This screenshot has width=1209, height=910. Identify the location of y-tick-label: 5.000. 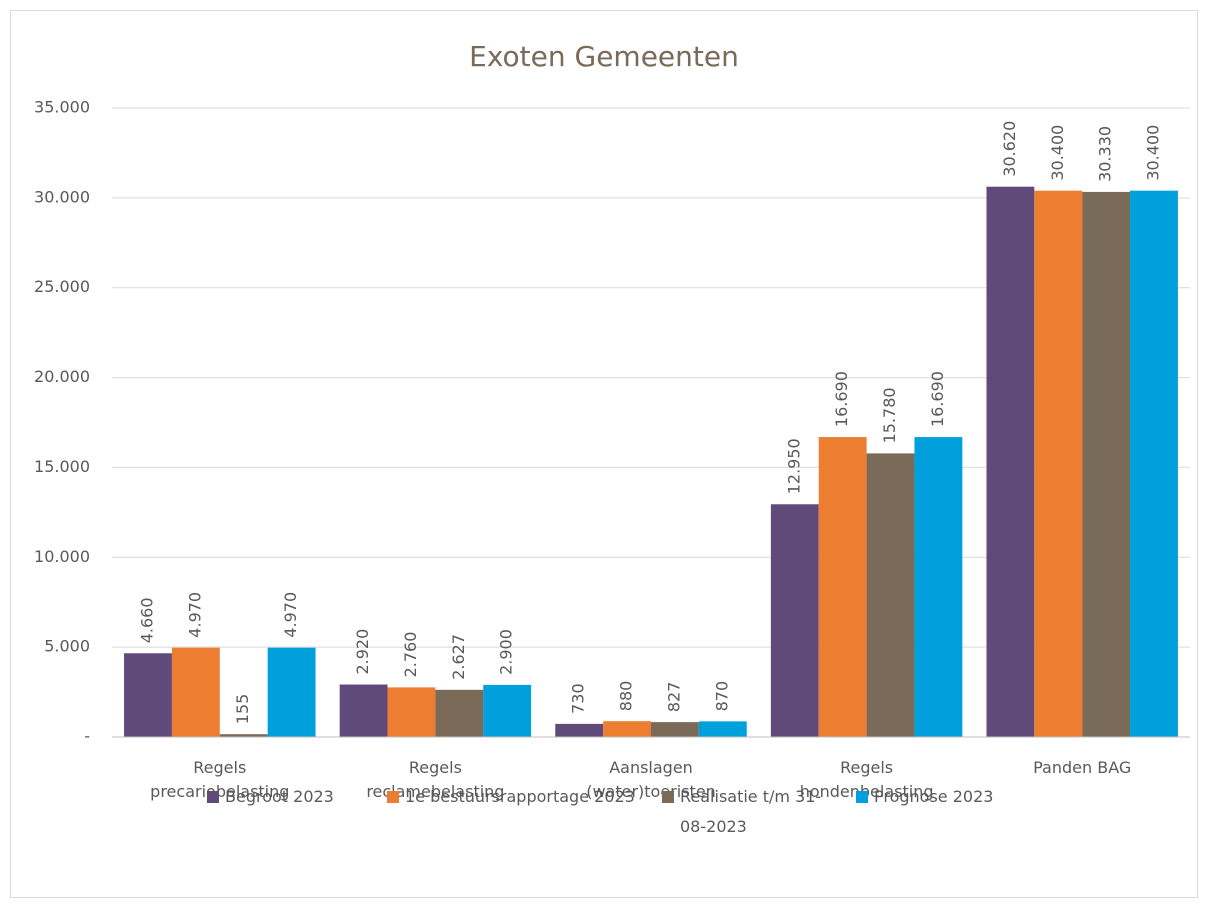
(67, 646).